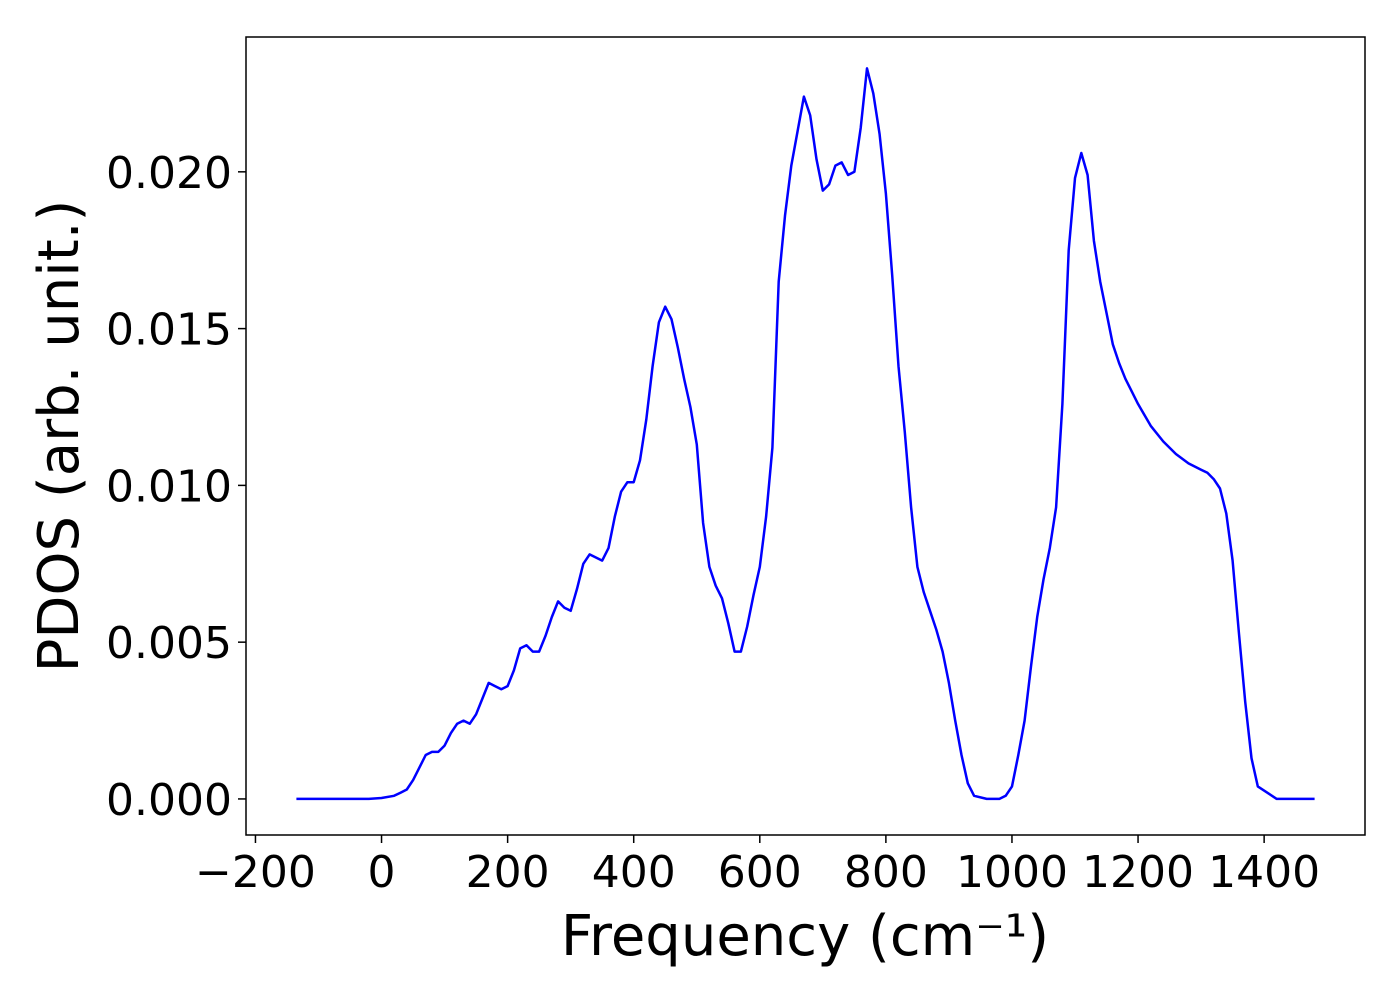  What do you see at coordinates (805, 936) in the screenshot?
I see `x-axis-label: Frequency (cm⁻¹)` at bounding box center [805, 936].